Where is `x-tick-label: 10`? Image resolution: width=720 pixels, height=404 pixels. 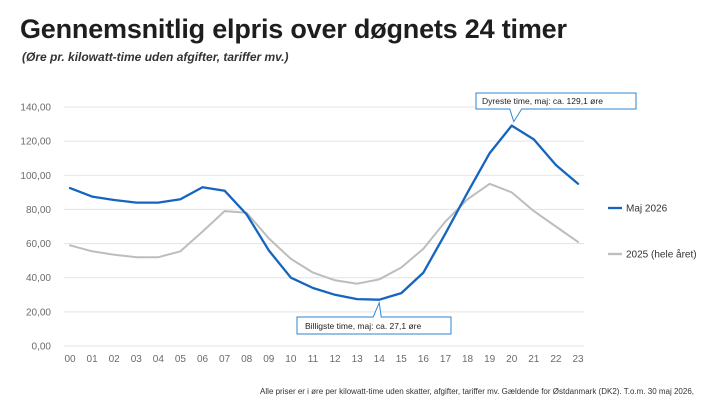 x-tick-label: 10 is located at coordinates (291, 359).